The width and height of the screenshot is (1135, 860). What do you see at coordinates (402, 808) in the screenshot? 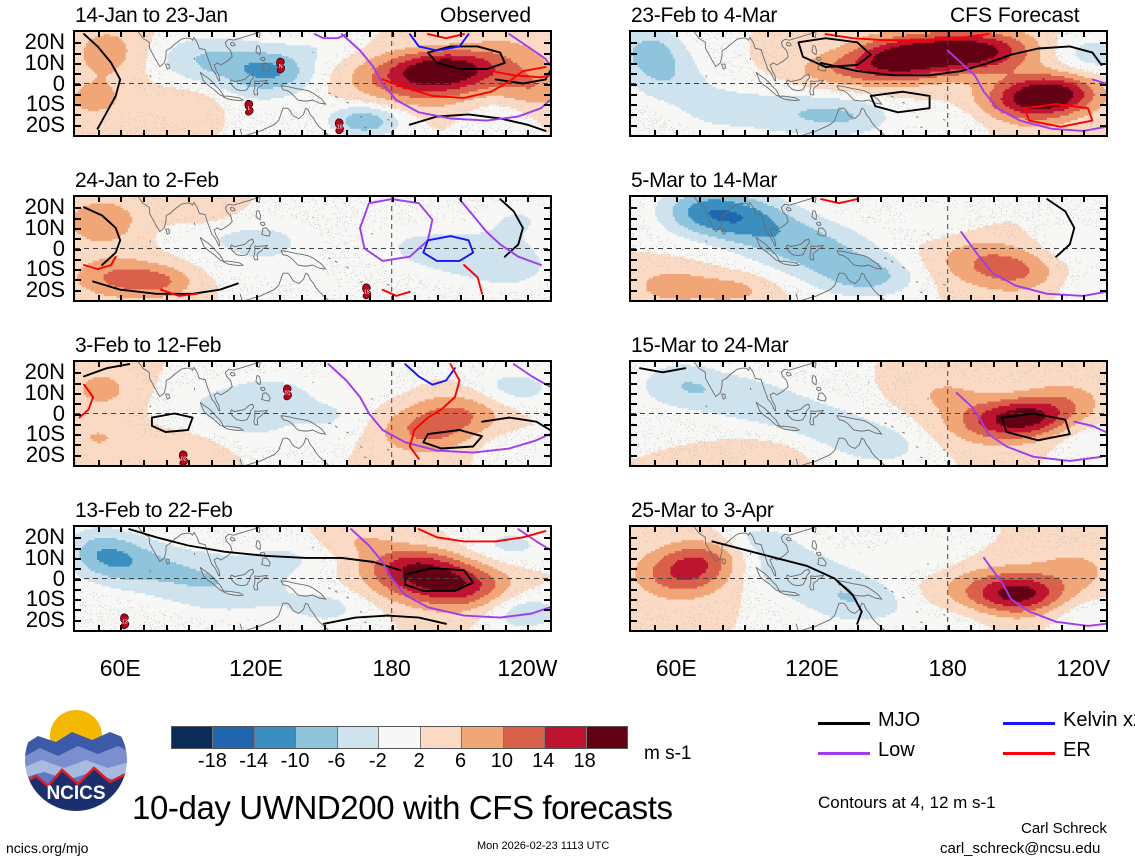
I see `page-title: 10-day UWND200 with CFS forecasts` at bounding box center [402, 808].